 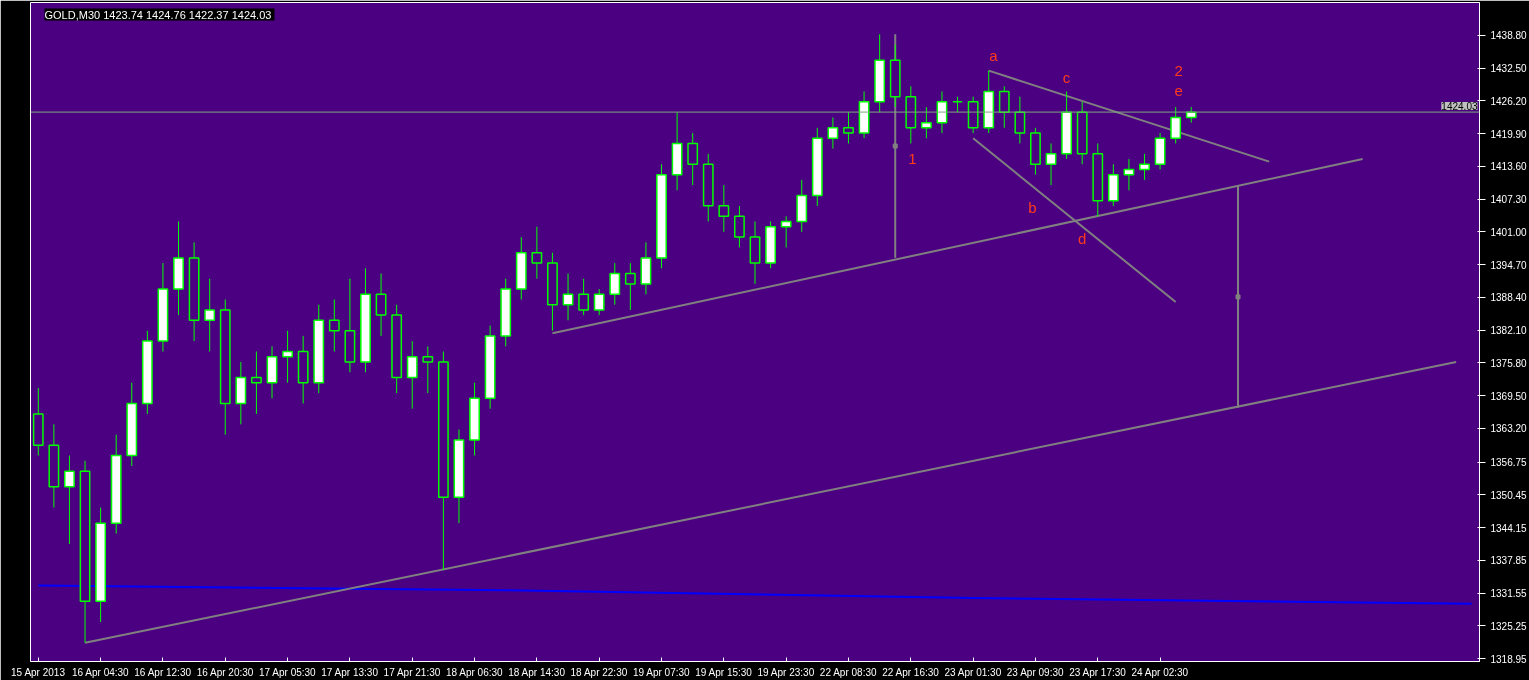 What do you see at coordinates (1509, 429) in the screenshot?
I see `y-tick-label: 1363.20` at bounding box center [1509, 429].